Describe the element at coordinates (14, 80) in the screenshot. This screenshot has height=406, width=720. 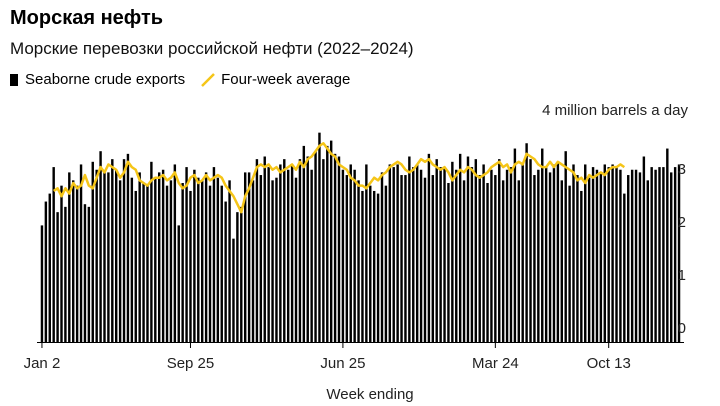
I see `legend-bar-swatch` at that location.